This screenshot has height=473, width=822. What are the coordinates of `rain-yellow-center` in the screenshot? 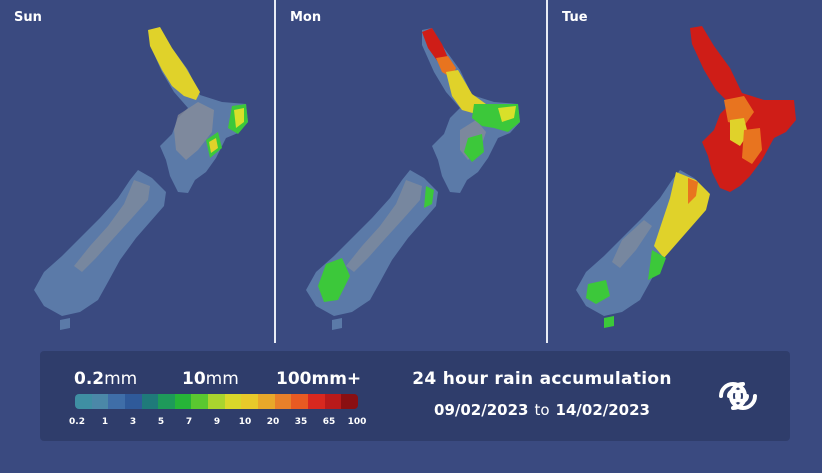 It's located at (213, 145).